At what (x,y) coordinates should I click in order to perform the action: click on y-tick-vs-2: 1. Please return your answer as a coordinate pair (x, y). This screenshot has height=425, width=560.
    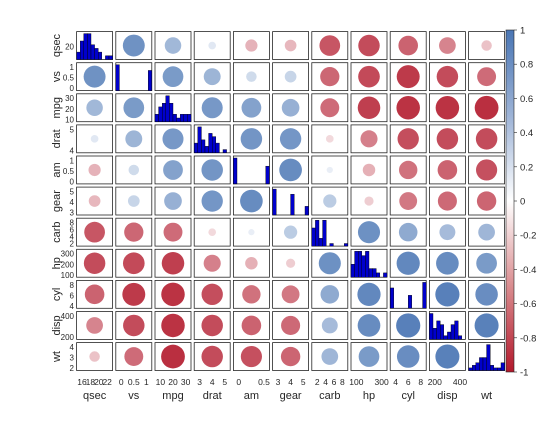
    Looking at the image, I should click on (72, 67).